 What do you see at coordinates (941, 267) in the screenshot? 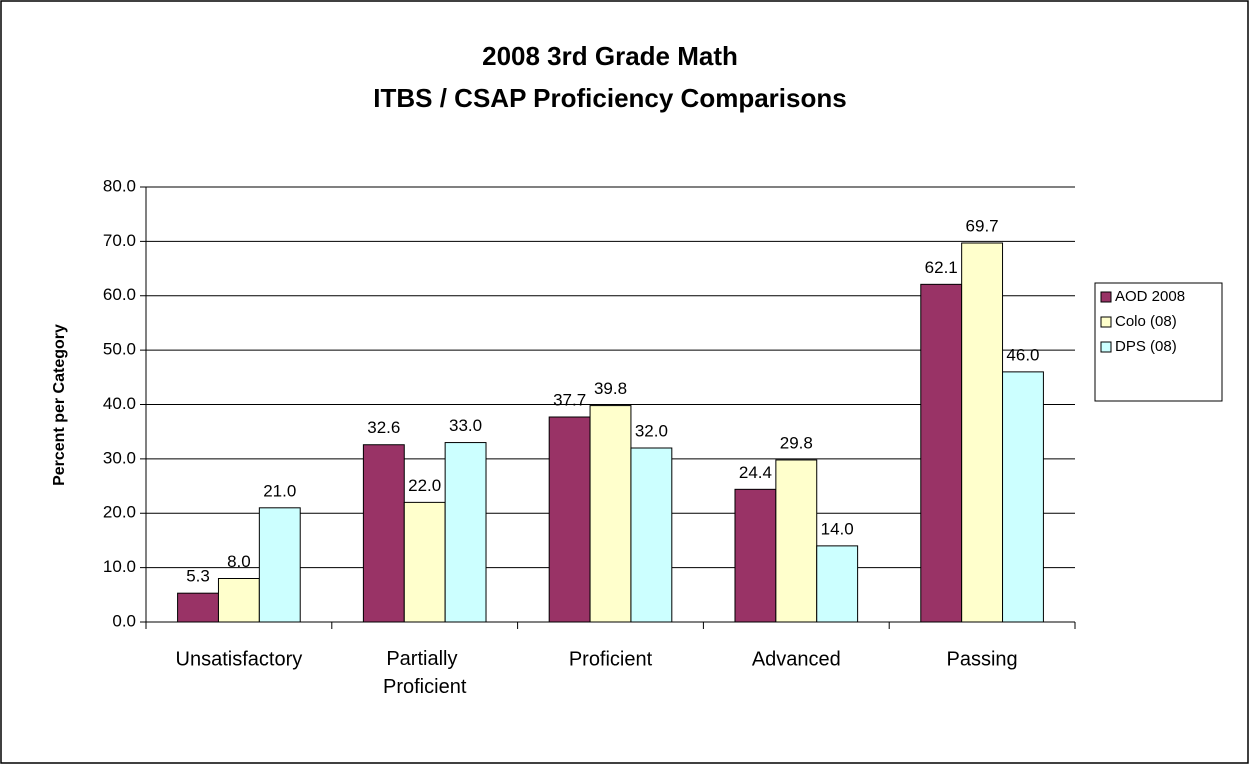
I see `data-label: 62.1` at bounding box center [941, 267].